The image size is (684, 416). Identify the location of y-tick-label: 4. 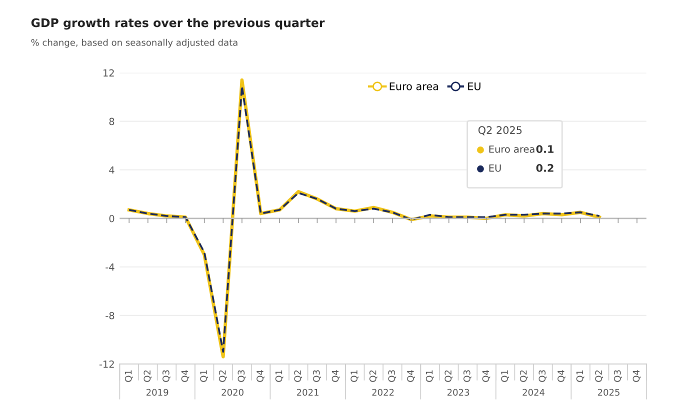
(111, 170).